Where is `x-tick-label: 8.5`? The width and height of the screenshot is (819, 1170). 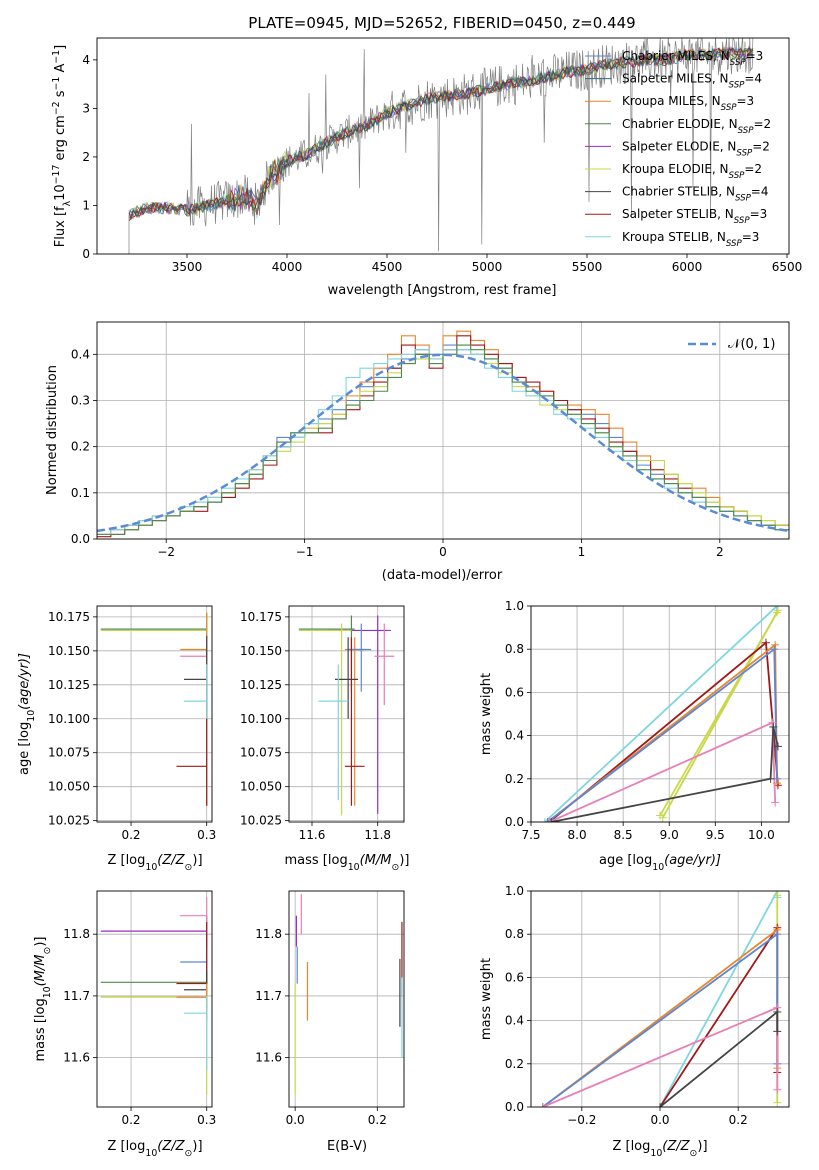 x-tick-label: 8.5 is located at coordinates (623, 835).